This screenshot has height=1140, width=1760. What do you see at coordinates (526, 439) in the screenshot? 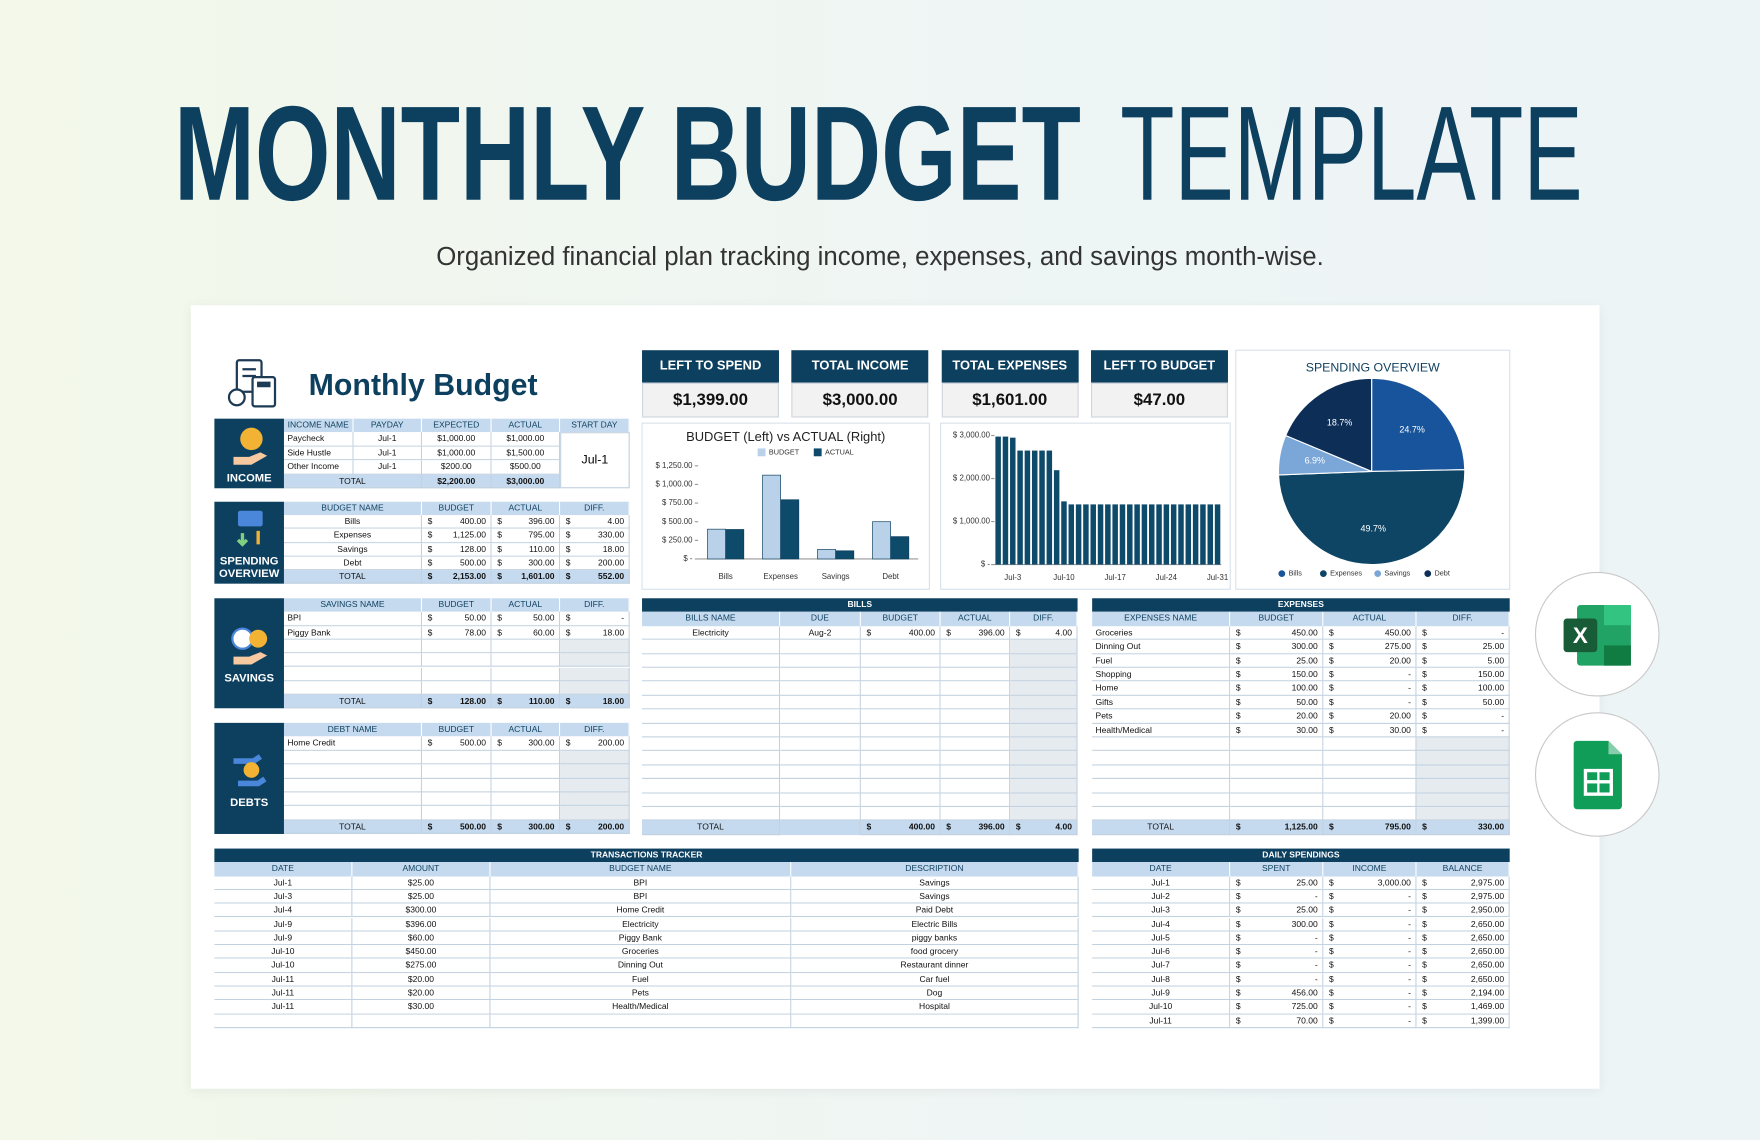
I see `table-cell: $1,000.00` at bounding box center [526, 439].